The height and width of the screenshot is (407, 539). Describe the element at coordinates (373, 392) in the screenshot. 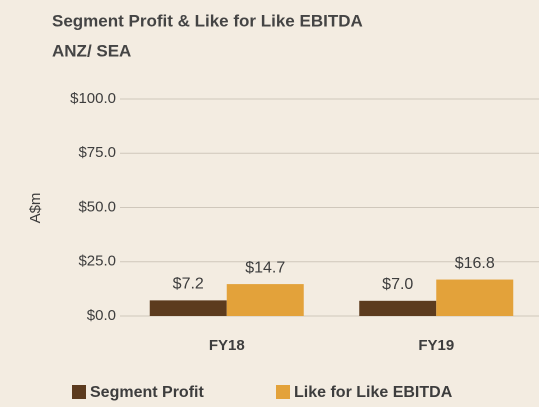

I see `legend-label: Like for Like EBITDA` at that location.